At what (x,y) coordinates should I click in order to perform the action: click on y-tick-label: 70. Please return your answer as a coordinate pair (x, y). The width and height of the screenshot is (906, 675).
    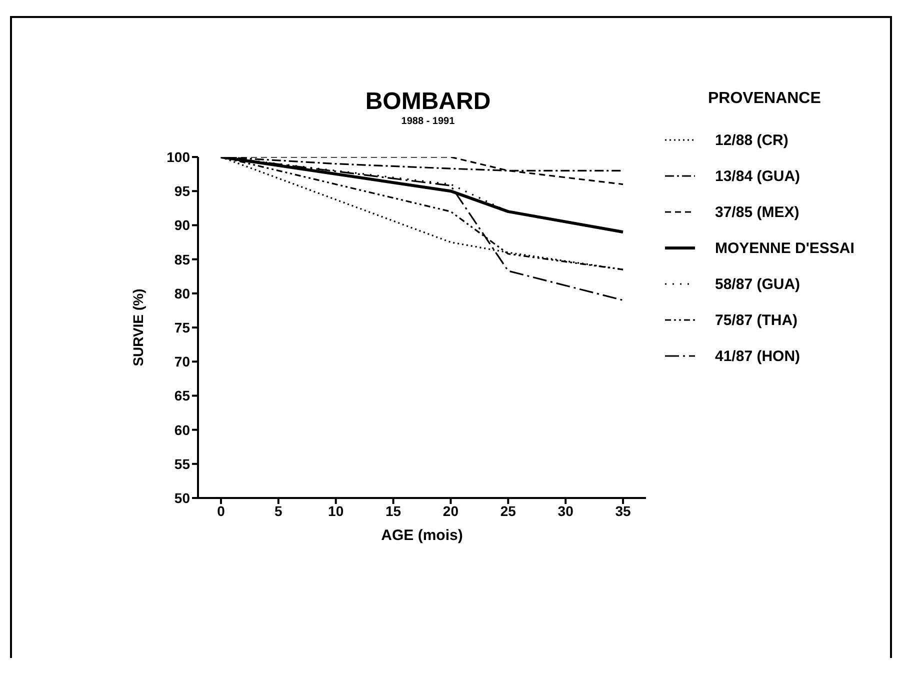
    Looking at the image, I should click on (182, 362).